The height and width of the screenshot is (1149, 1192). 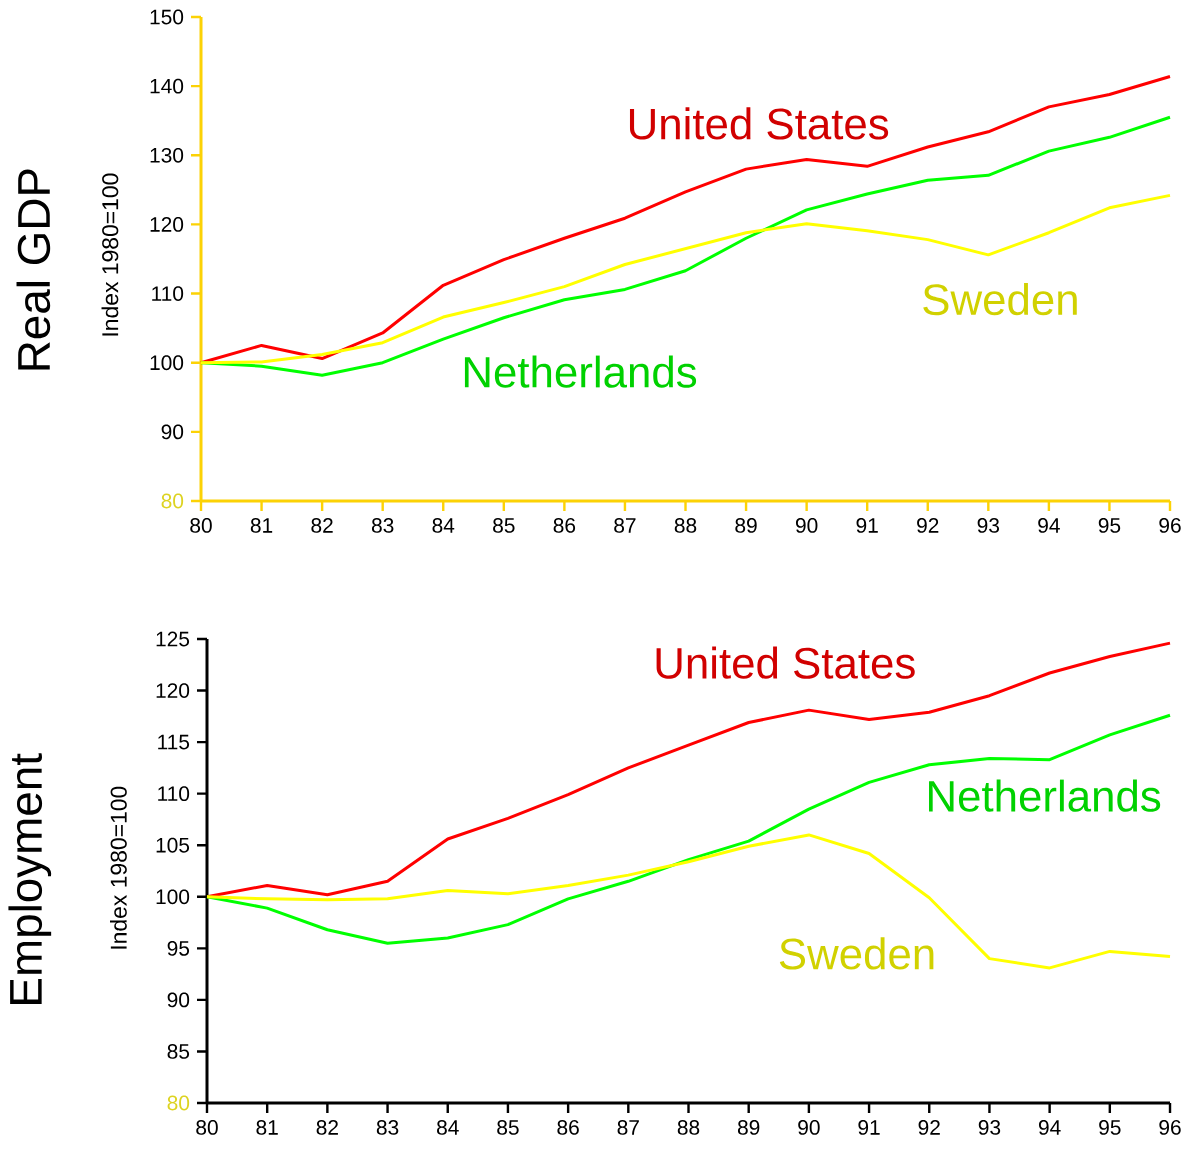 What do you see at coordinates (178, 1051) in the screenshot?
I see `y-tick-label: 85` at bounding box center [178, 1051].